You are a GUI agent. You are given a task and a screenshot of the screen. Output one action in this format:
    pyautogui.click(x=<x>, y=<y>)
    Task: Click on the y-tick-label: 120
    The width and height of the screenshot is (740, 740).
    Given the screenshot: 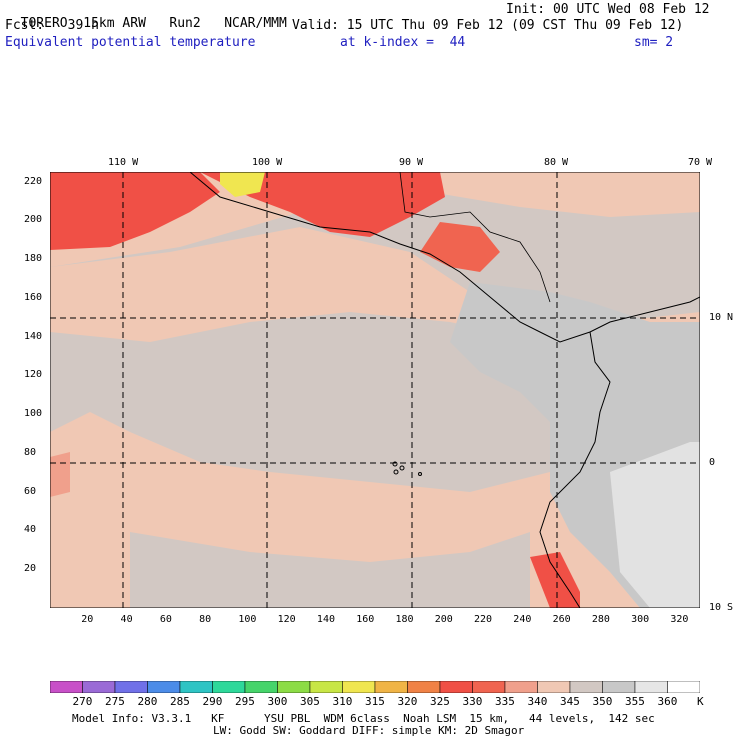 What is the action you would take?
    pyautogui.click(x=33, y=375)
    